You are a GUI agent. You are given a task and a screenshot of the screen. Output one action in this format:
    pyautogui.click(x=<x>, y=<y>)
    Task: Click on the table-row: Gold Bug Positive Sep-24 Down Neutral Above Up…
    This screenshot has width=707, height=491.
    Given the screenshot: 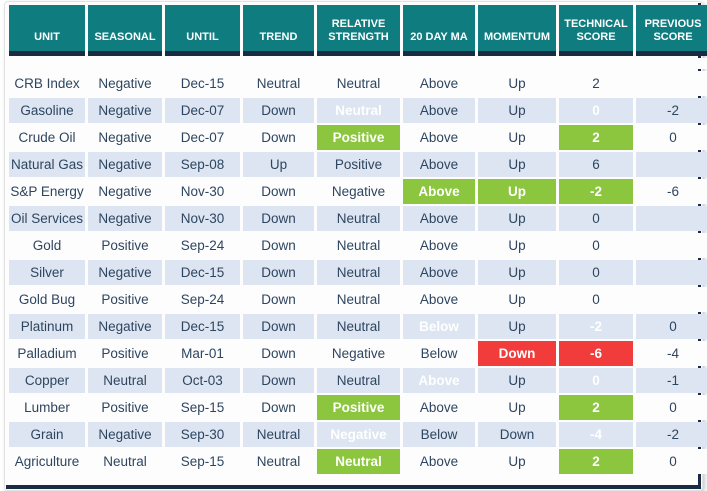 What is the action you would take?
    pyautogui.click(x=358, y=299)
    